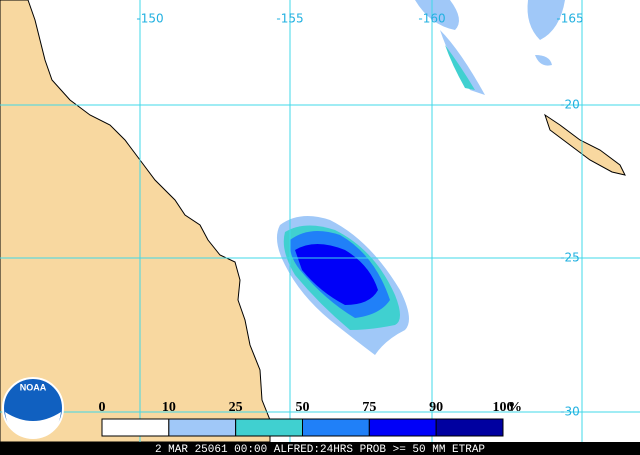  I want to click on noaa-logo: NOAA, so click(33, 408).